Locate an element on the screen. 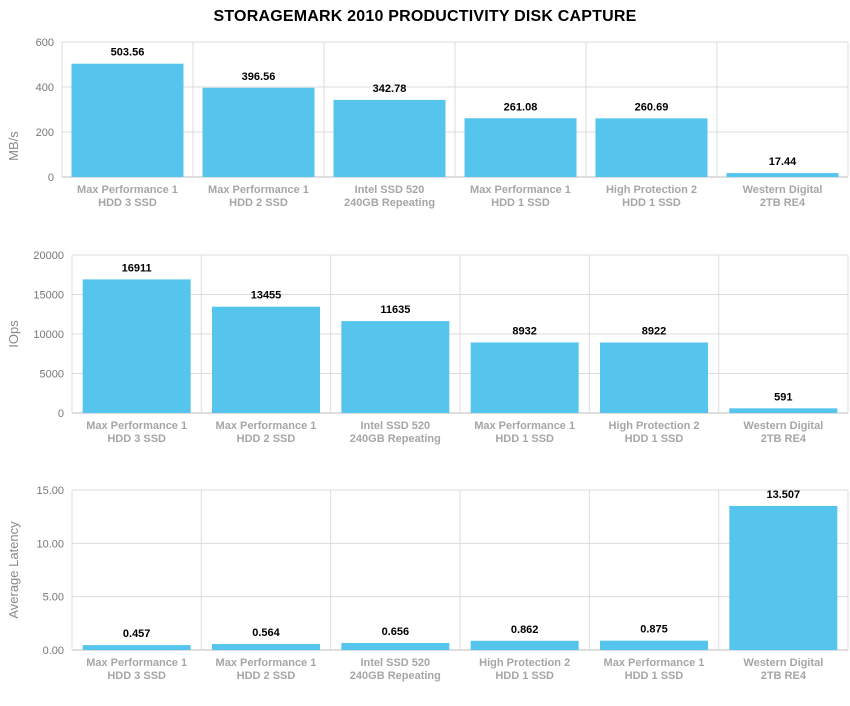  data-label: 13.507 is located at coordinates (784, 495).